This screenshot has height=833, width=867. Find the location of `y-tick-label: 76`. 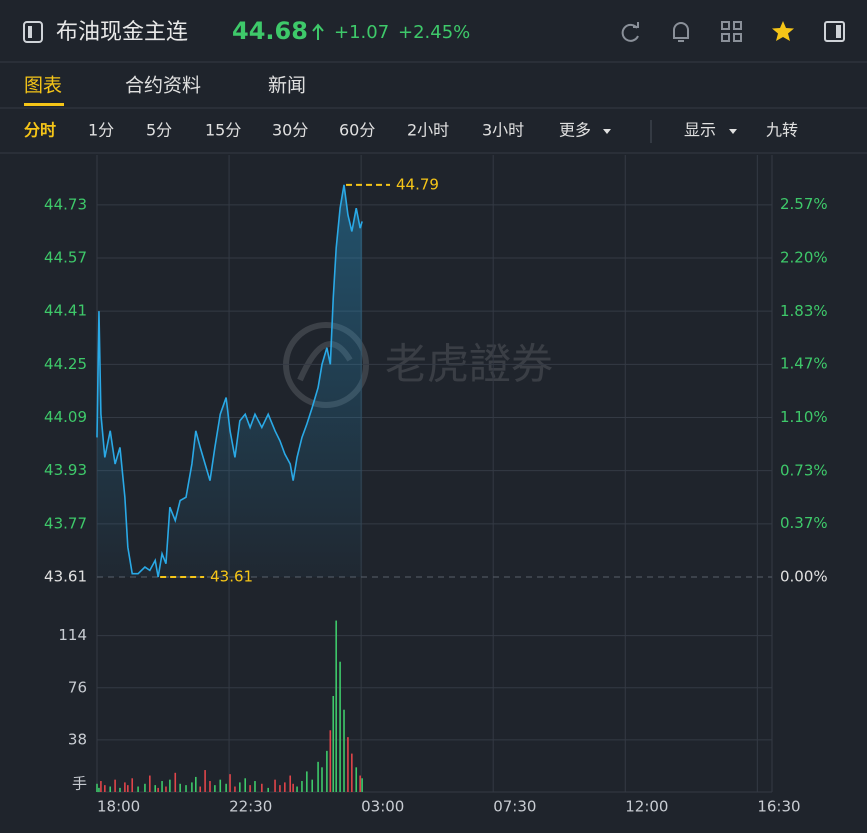

y-tick-label: 76 is located at coordinates (77, 687).